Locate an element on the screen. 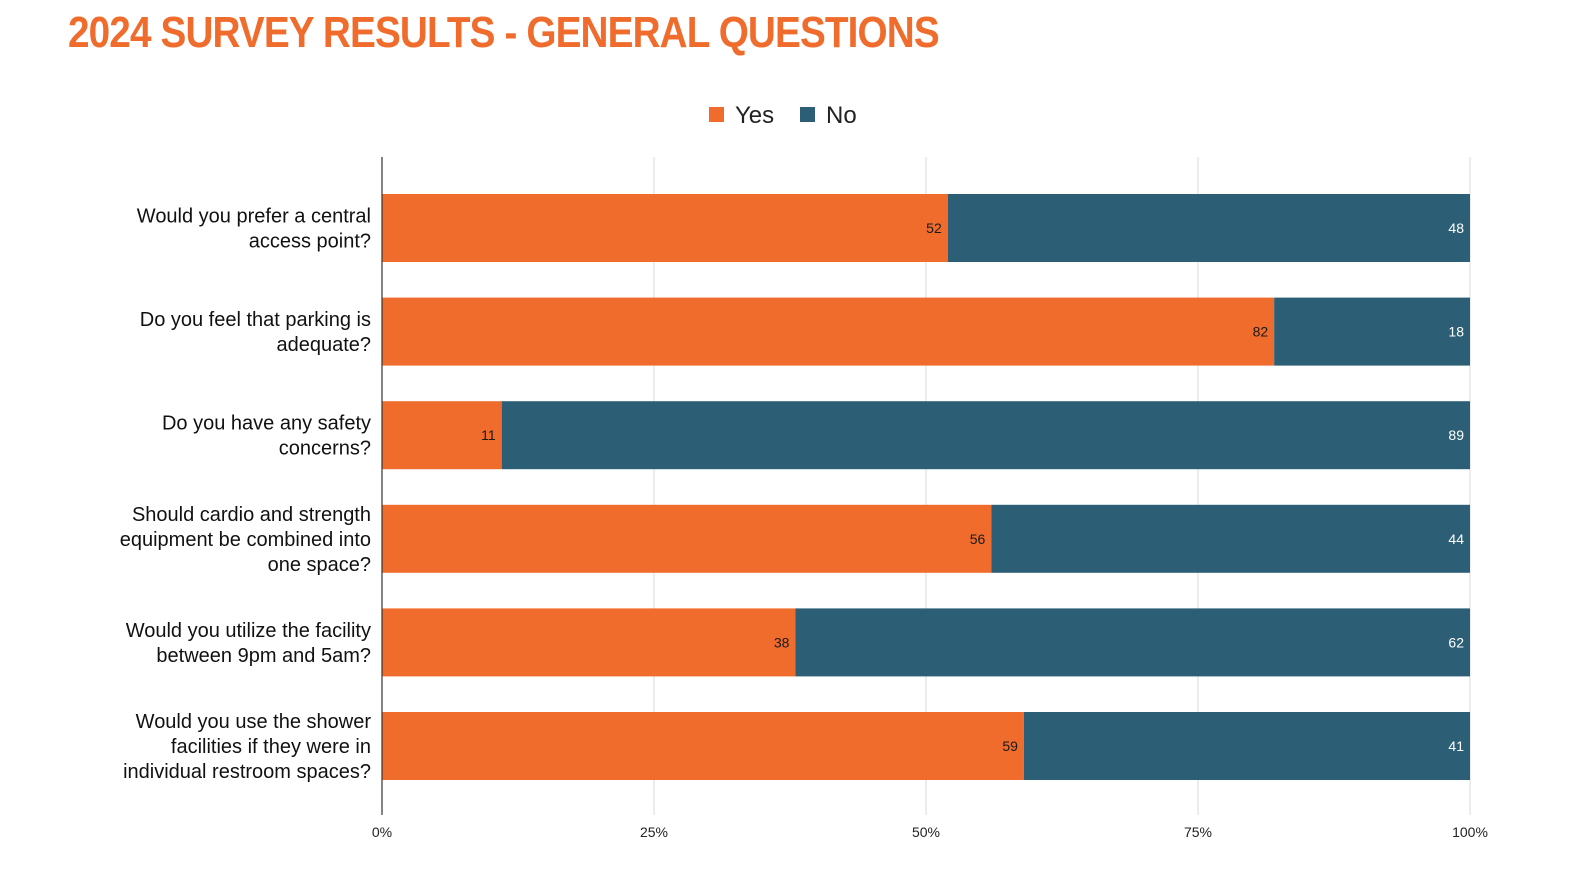 Image resolution: width=1596 pixels, height=894 pixels. data-label-yes: 52 is located at coordinates (934, 228).